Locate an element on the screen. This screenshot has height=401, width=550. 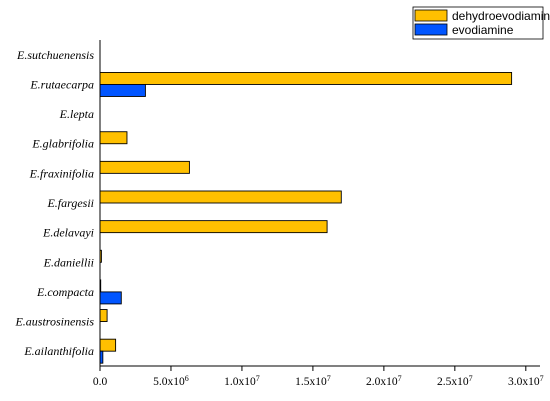
x-tick-label-5: 2.5x10⁷ is located at coordinates (455, 381).